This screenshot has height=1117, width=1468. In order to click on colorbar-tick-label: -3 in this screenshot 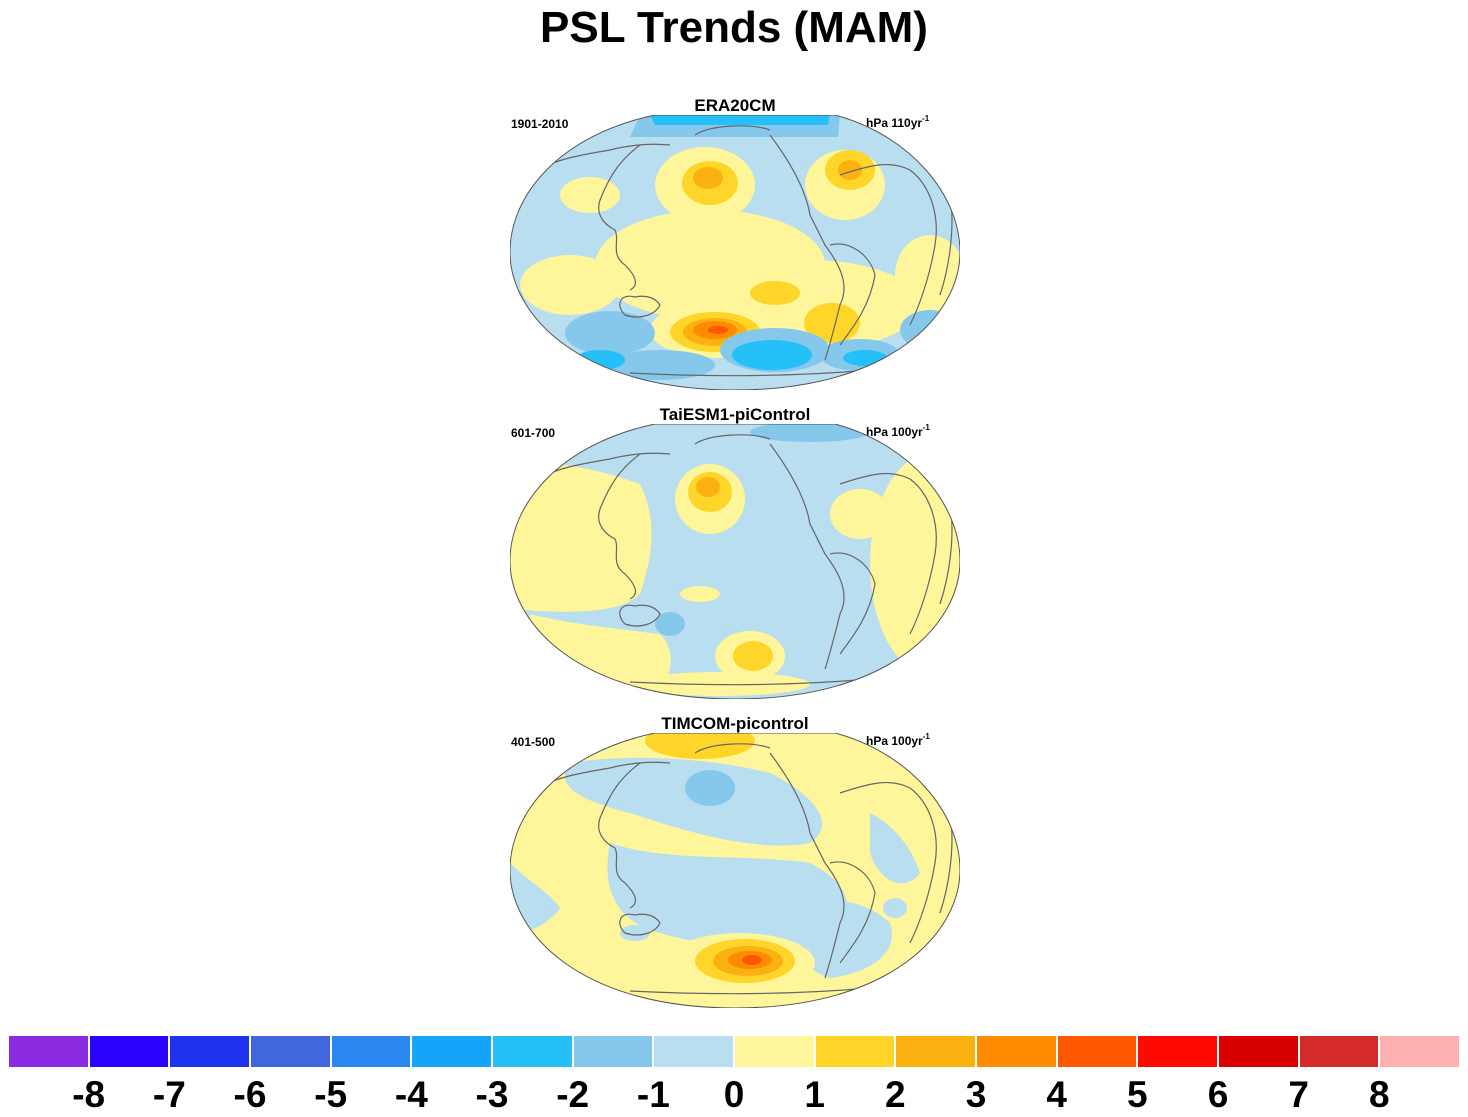, I will do `click(492, 1094)`.